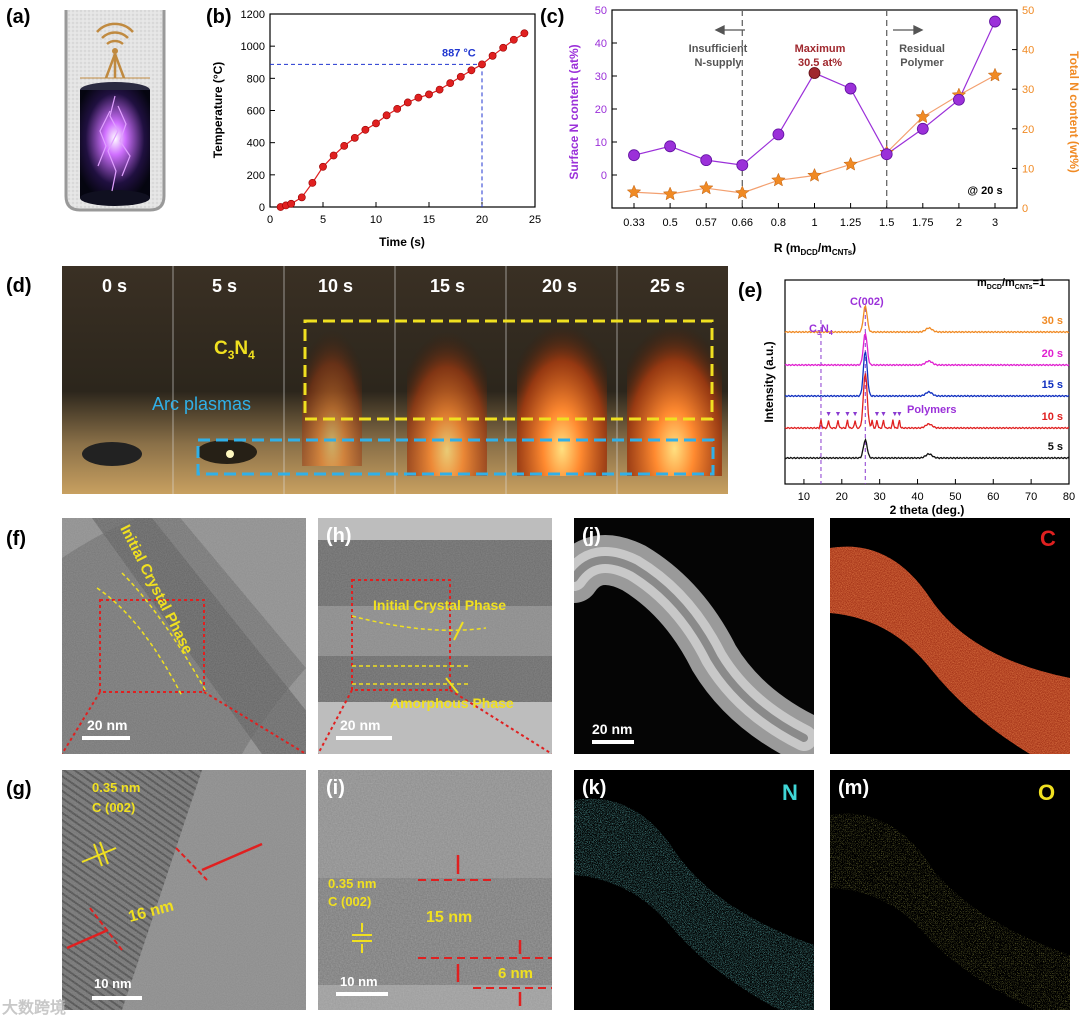 The image size is (1080, 1020). I want to click on series-label: 30 s, so click(1052, 321).